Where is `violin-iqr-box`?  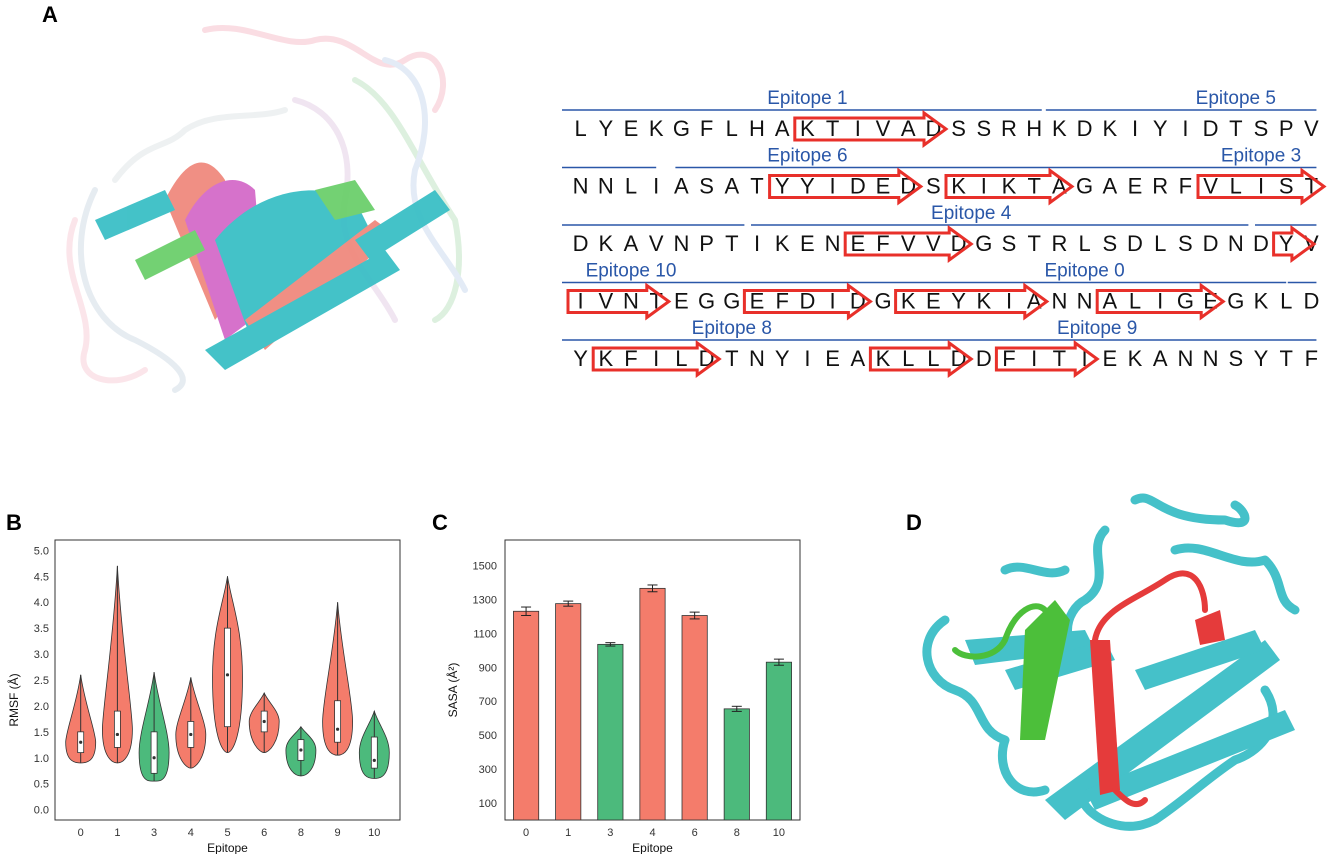 violin-iqr-box is located at coordinates (374, 752).